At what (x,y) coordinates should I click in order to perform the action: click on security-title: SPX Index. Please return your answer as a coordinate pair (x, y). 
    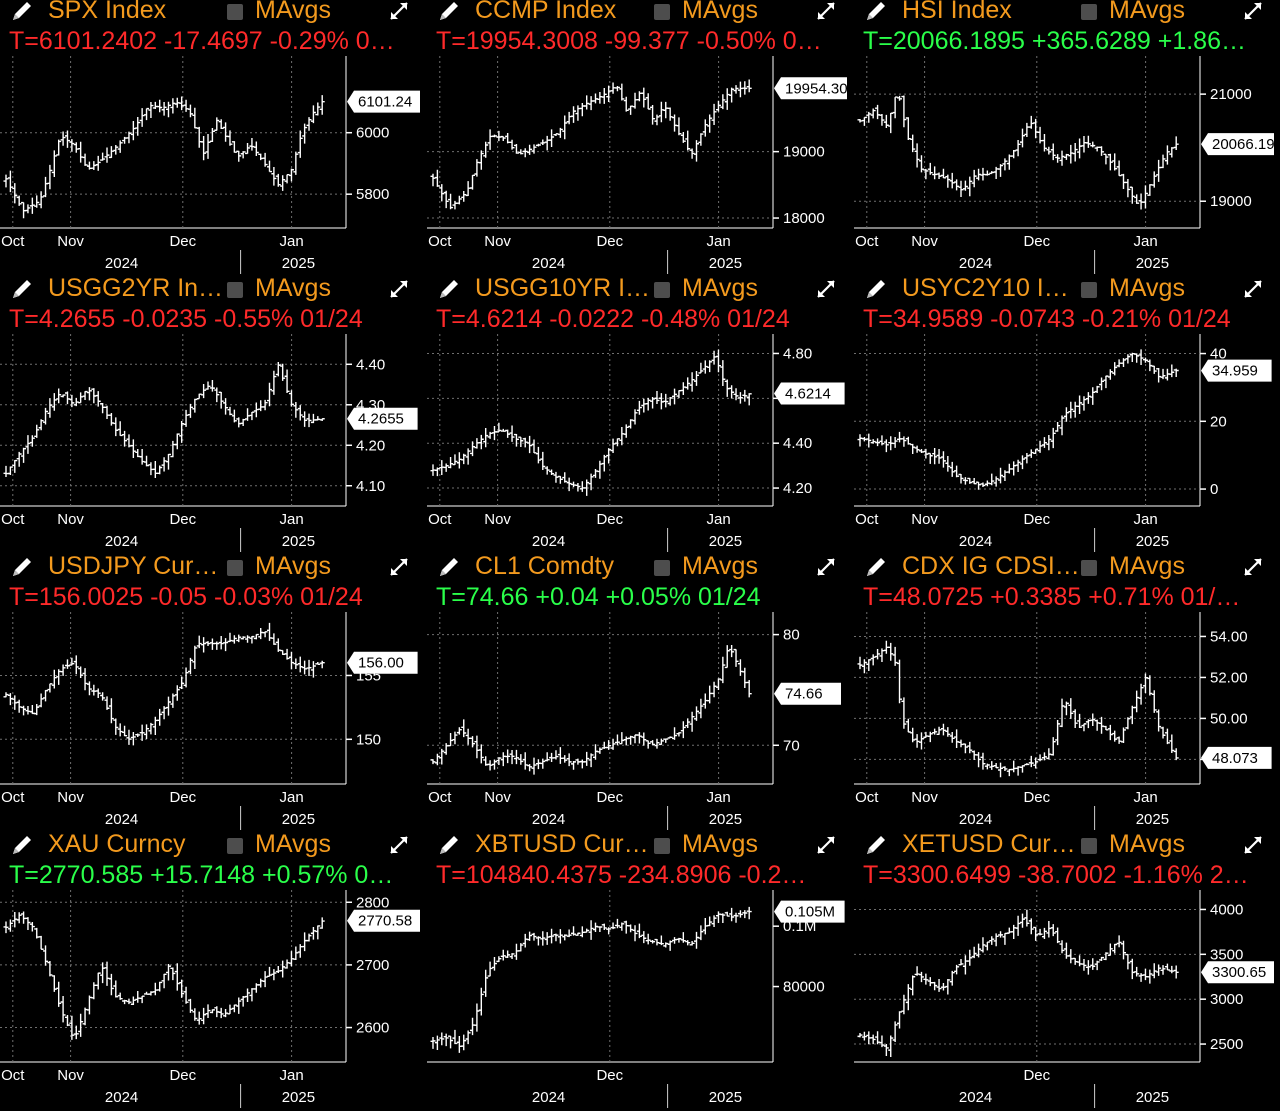
    Looking at the image, I should click on (107, 12).